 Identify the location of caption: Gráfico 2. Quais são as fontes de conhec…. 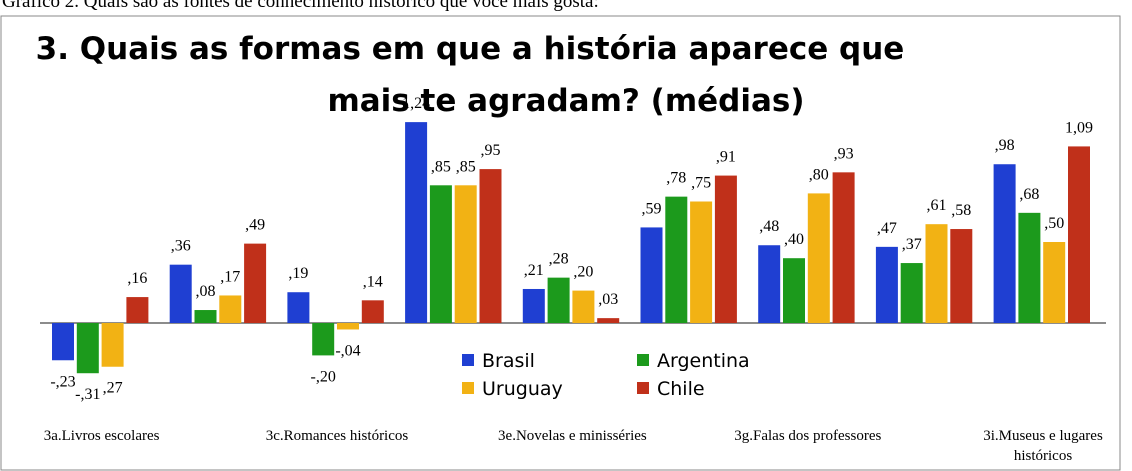
(300, 6).